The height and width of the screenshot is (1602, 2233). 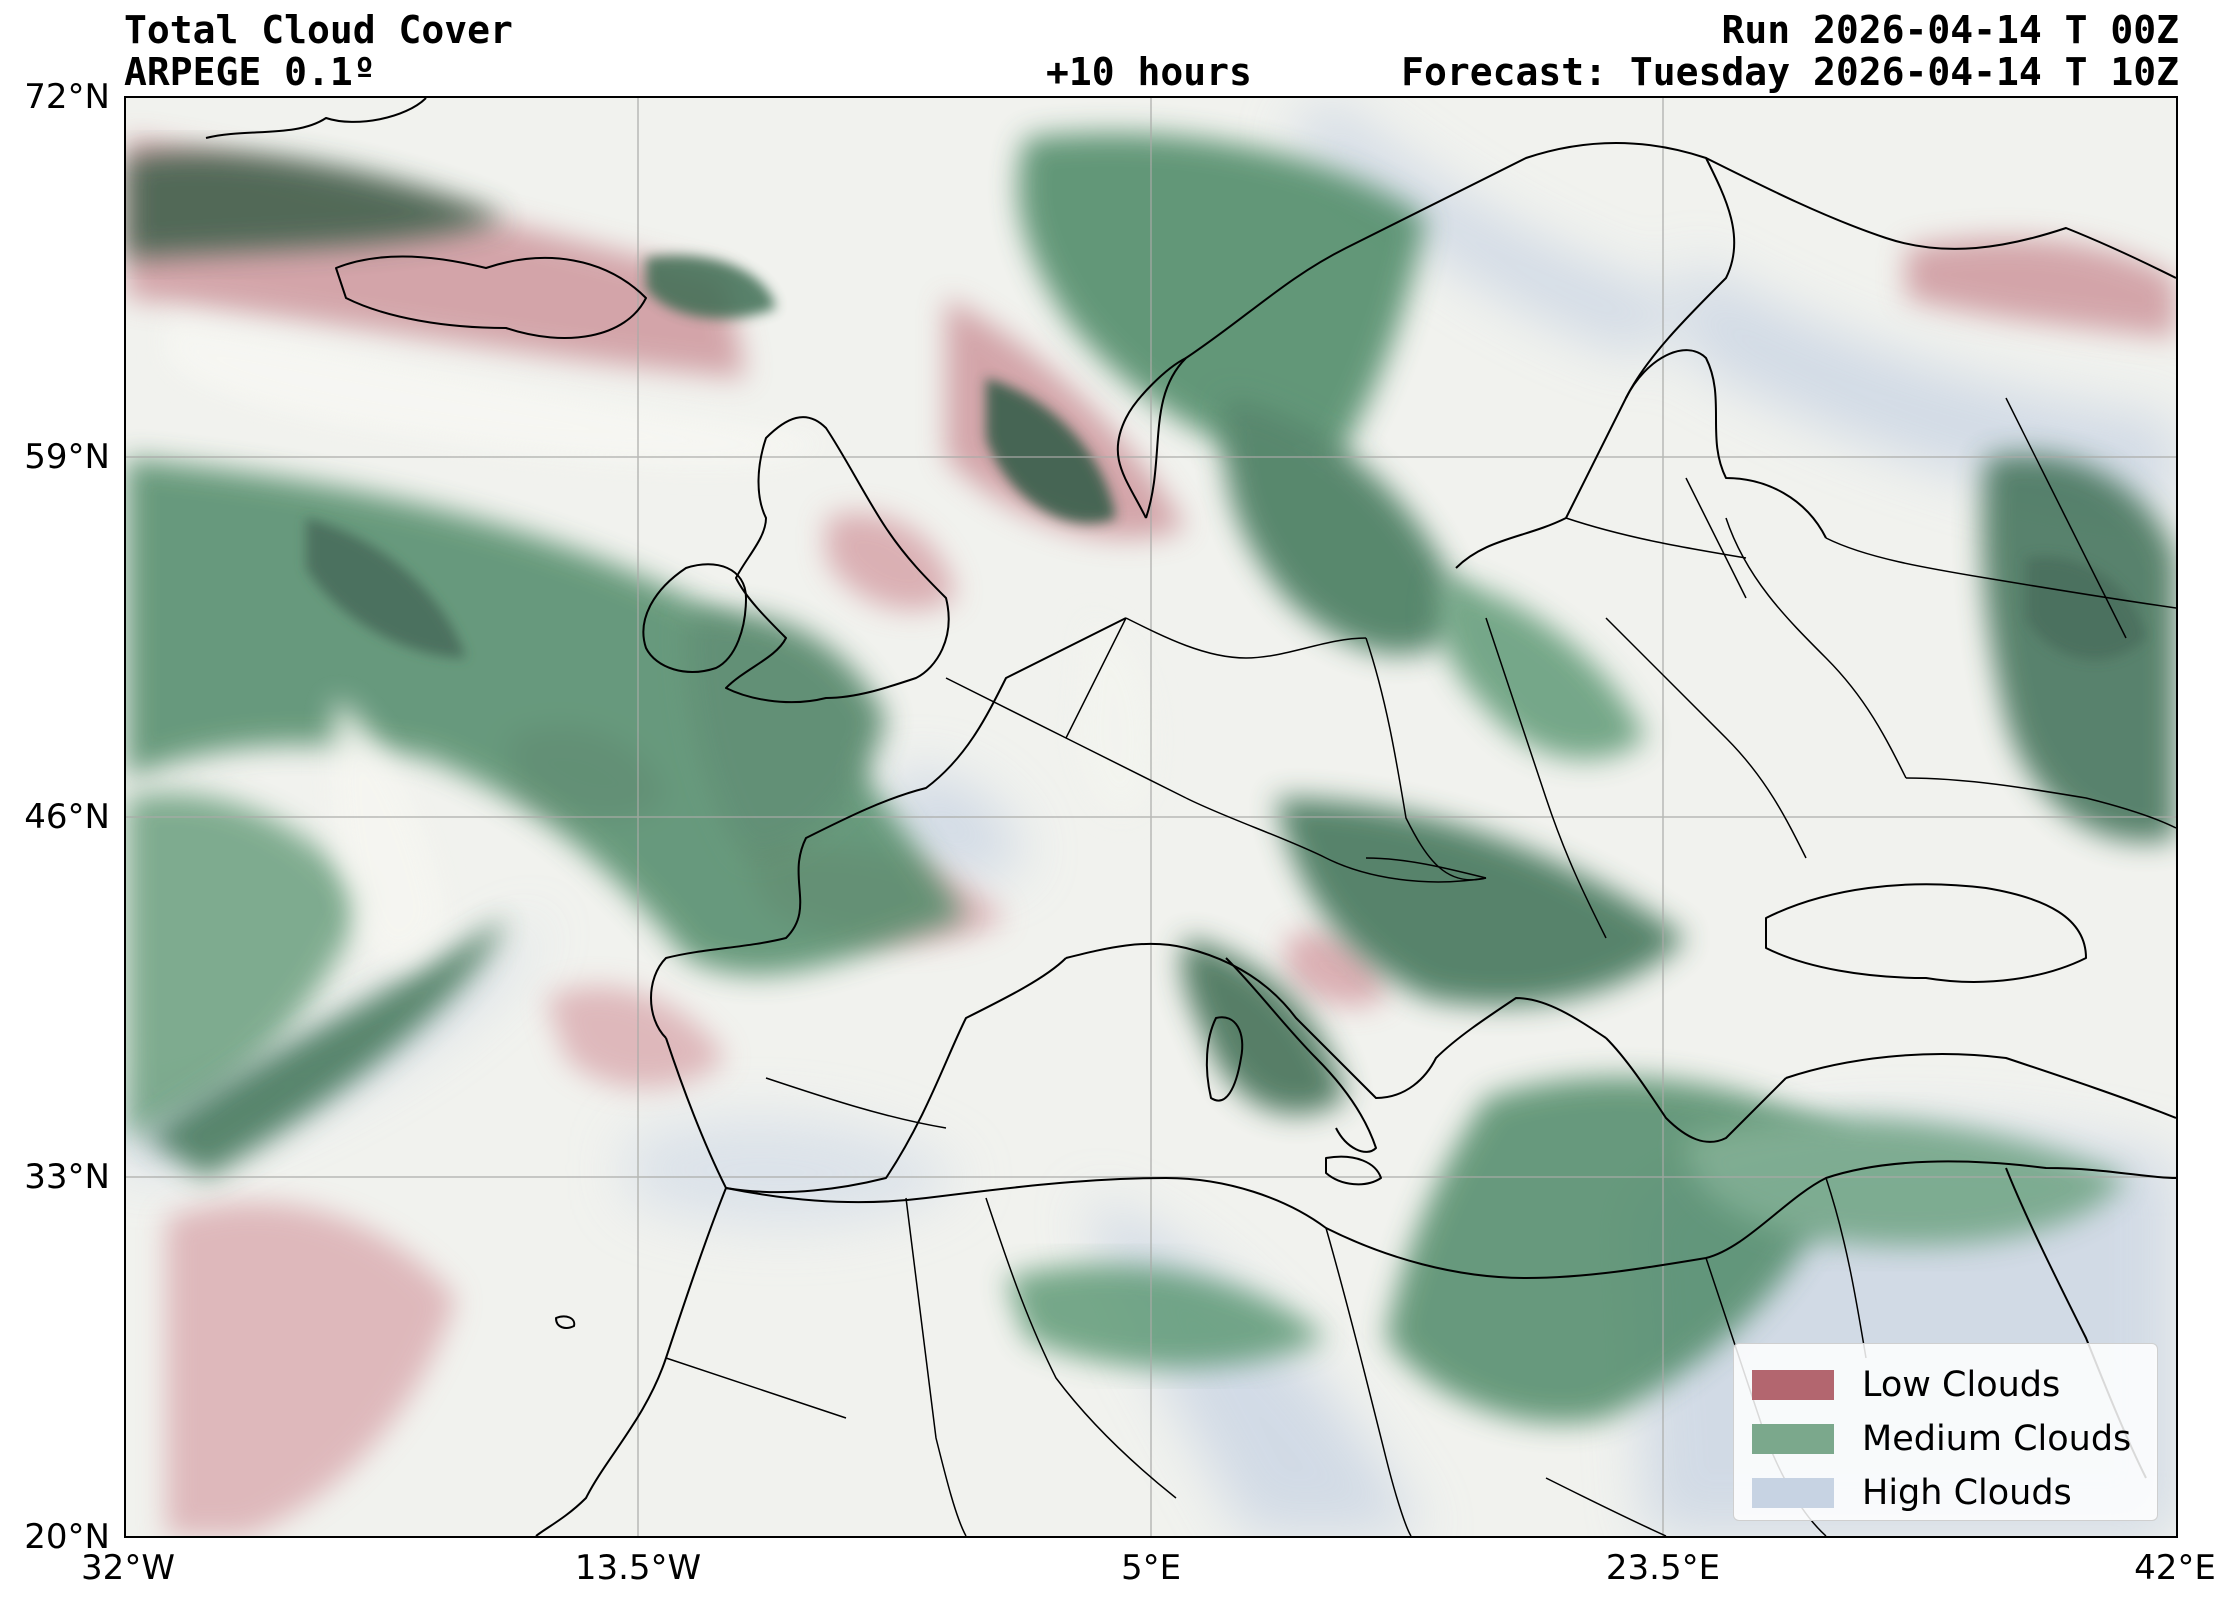 What do you see at coordinates (837, 560) in the screenshot?
I see `great-britain-coast` at bounding box center [837, 560].